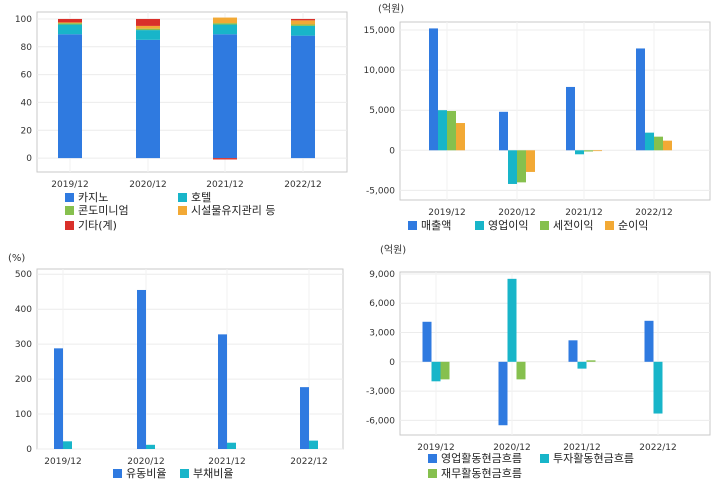  I want to click on y-tick-label: 15,000, so click(380, 31).